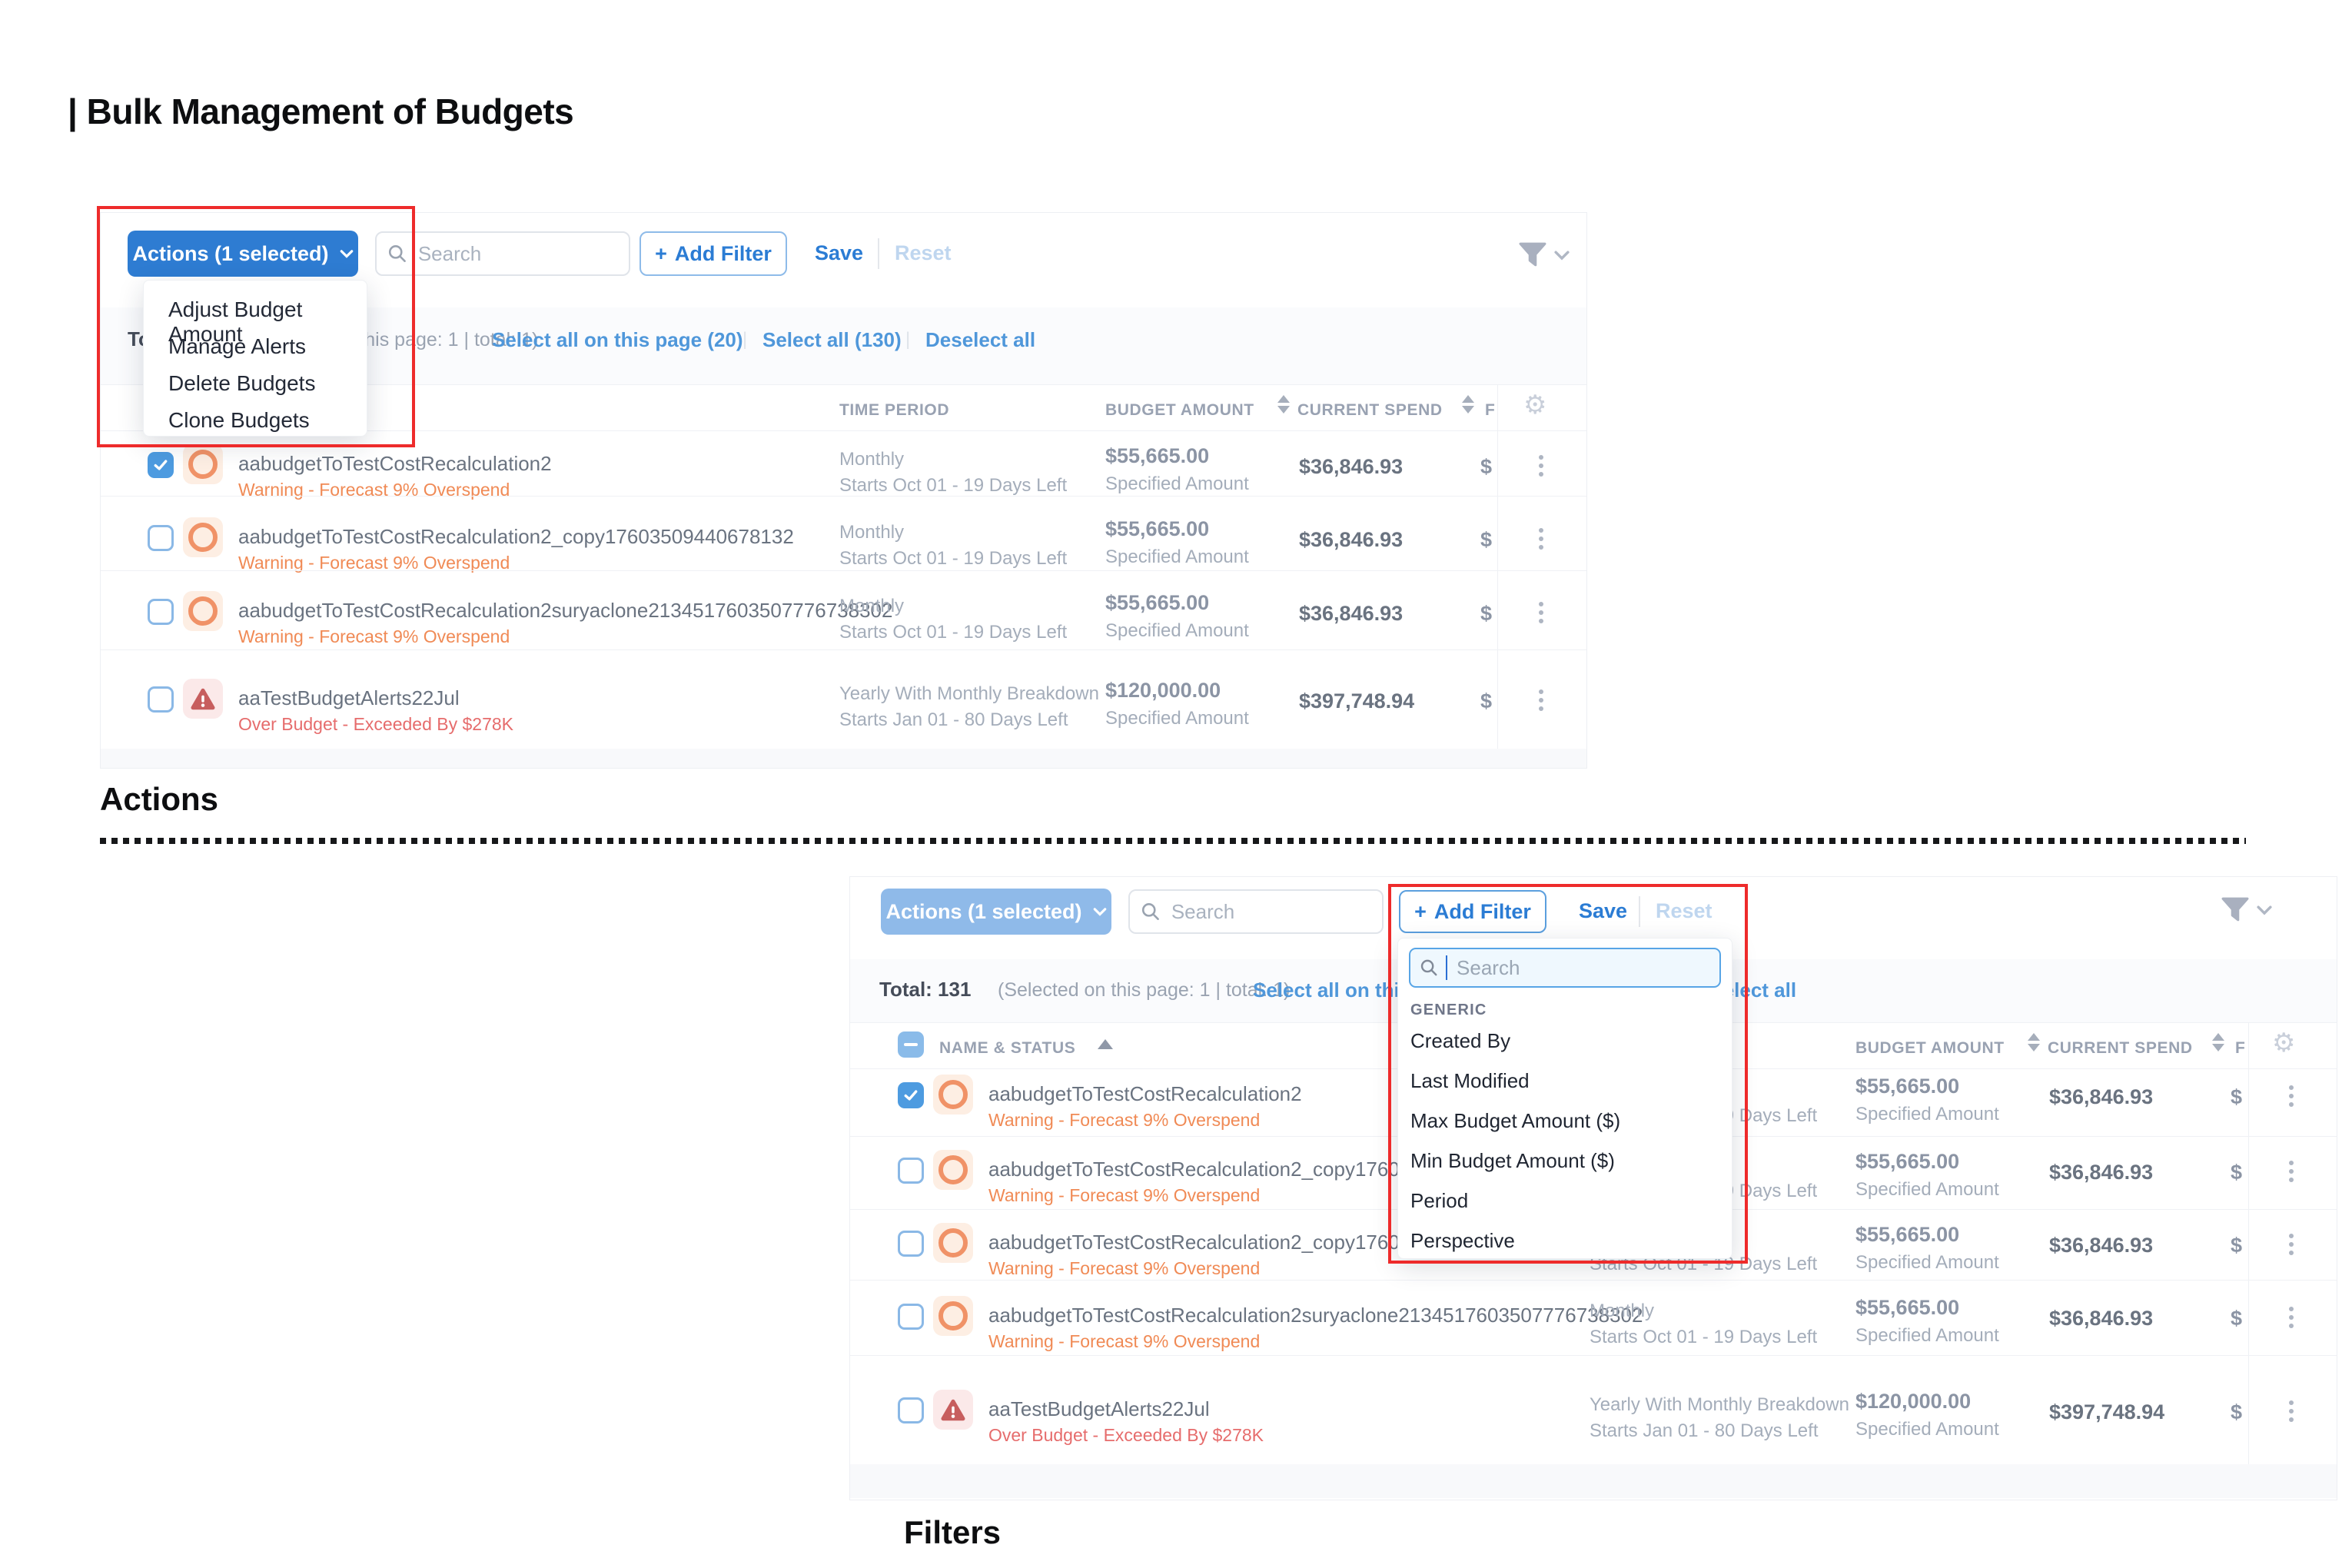  What do you see at coordinates (1007, 1048) in the screenshot?
I see `column-header-name-status: NAME & STATUS` at bounding box center [1007, 1048].